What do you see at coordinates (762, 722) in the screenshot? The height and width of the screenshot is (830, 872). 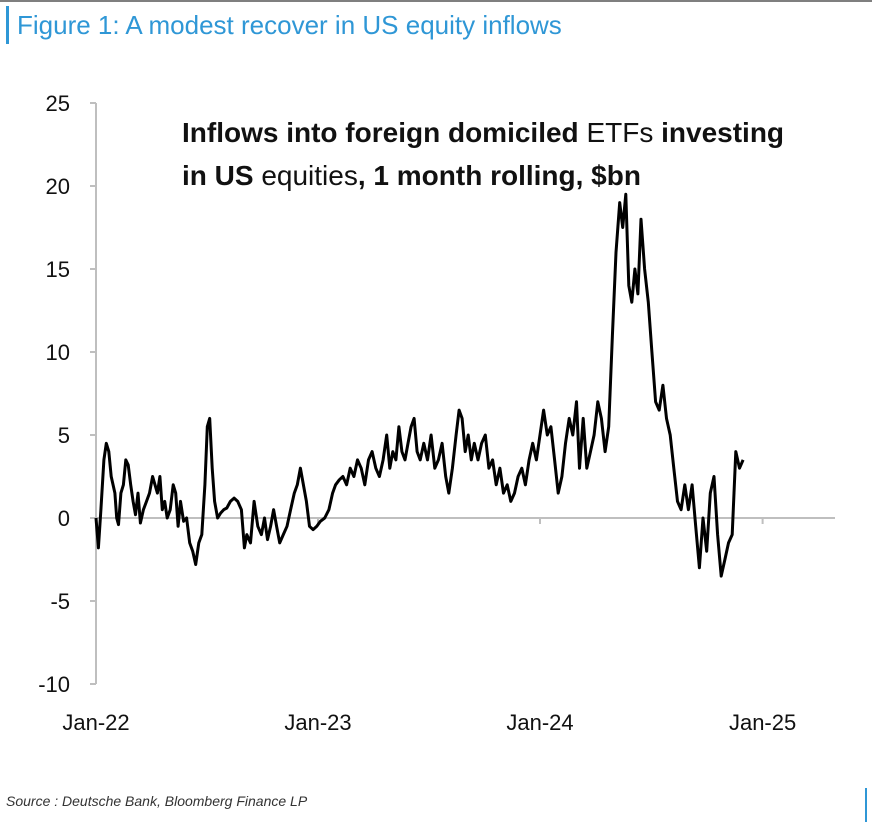 I see `x-tick-label: Jan-25` at bounding box center [762, 722].